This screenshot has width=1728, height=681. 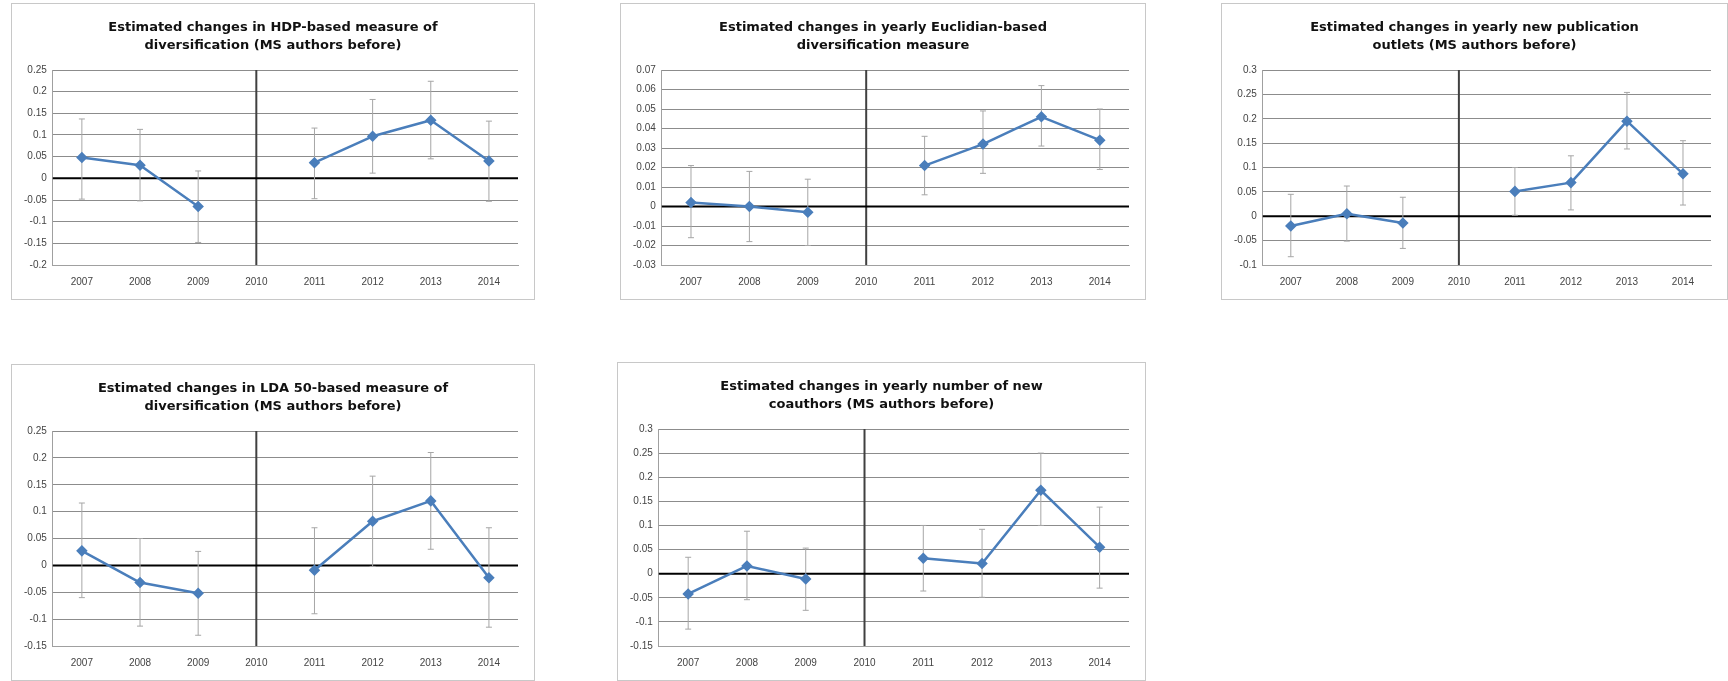 I want to click on y-tick-label: -0.01, so click(x=645, y=225).